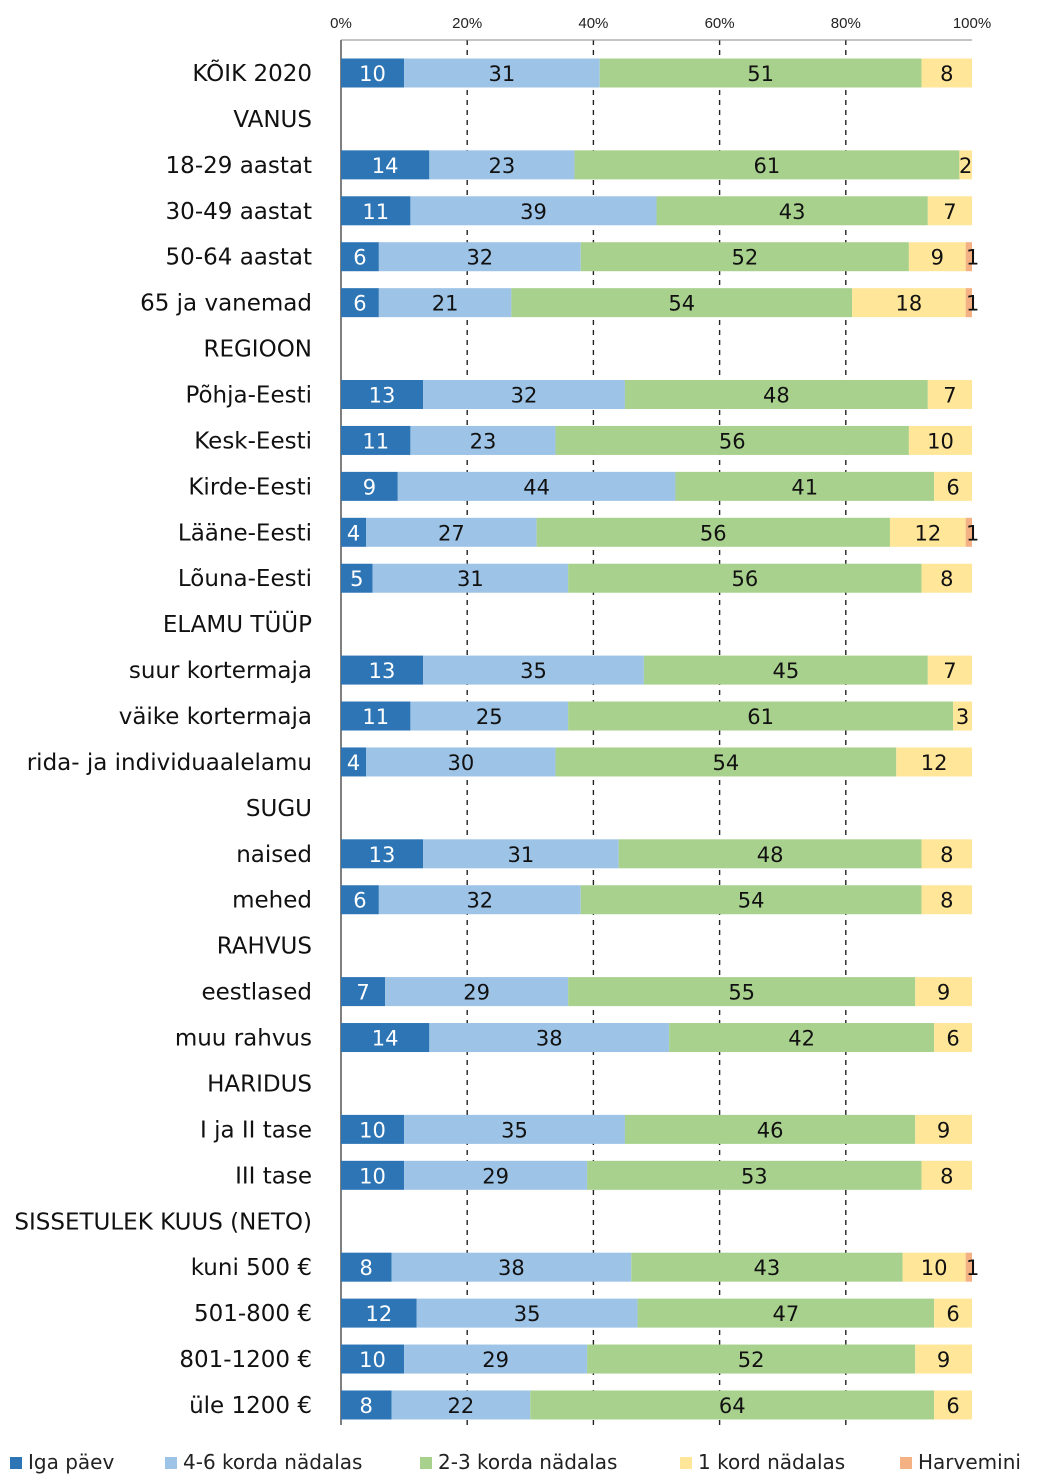  What do you see at coordinates (257, 350) in the screenshot?
I see `category-label: REGIOON` at bounding box center [257, 350].